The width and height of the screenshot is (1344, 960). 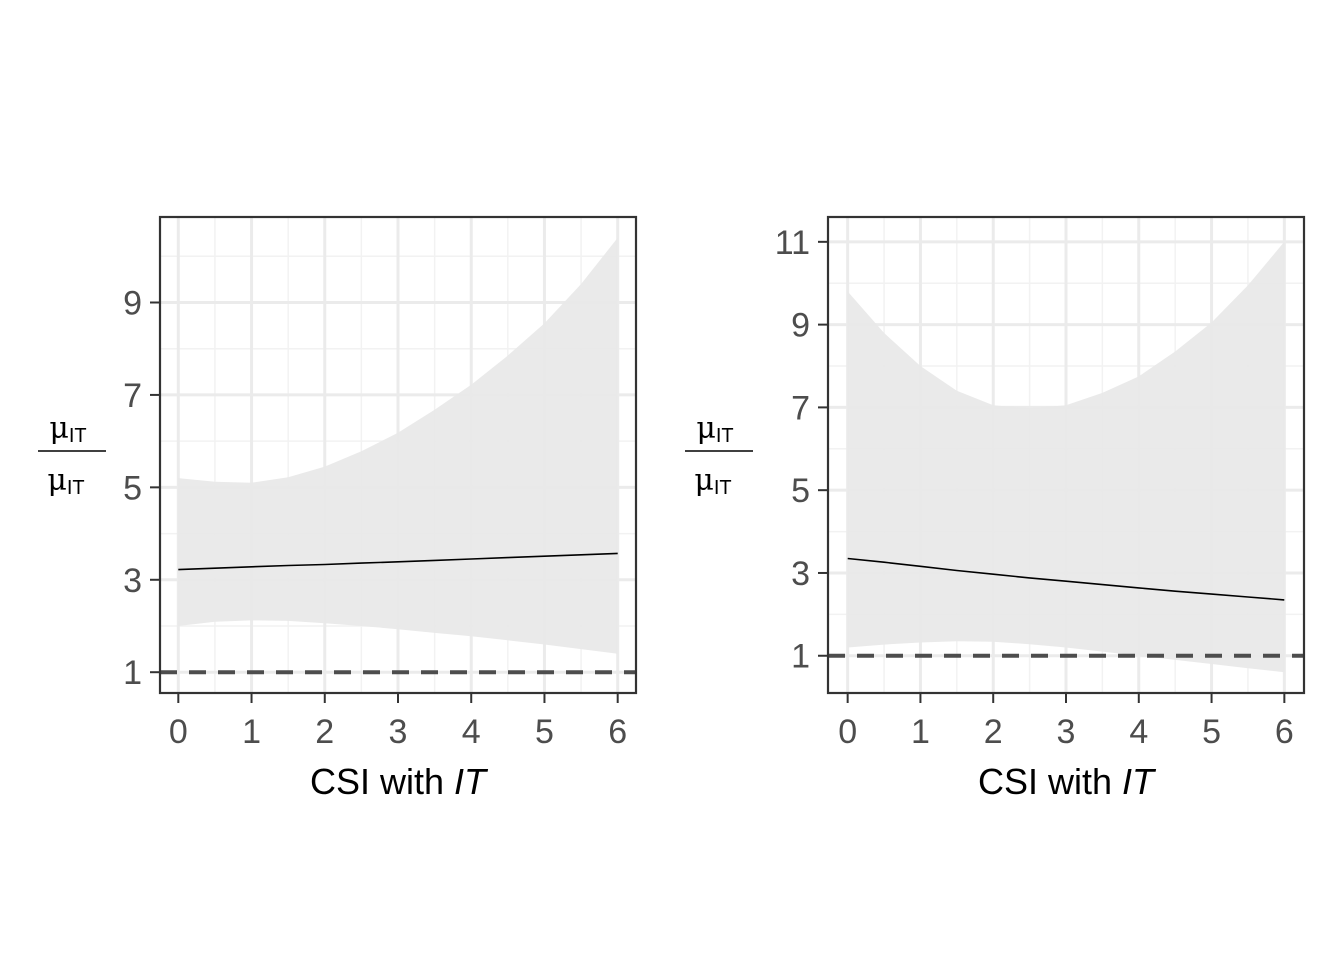 What do you see at coordinates (792, 243) in the screenshot?
I see `y-tick-label: 11` at bounding box center [792, 243].